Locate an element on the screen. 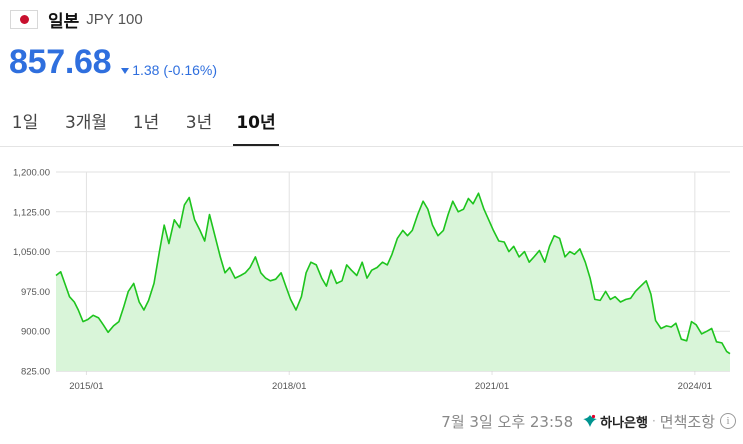 The image size is (743, 444). country-name: 일본 is located at coordinates (64, 21).